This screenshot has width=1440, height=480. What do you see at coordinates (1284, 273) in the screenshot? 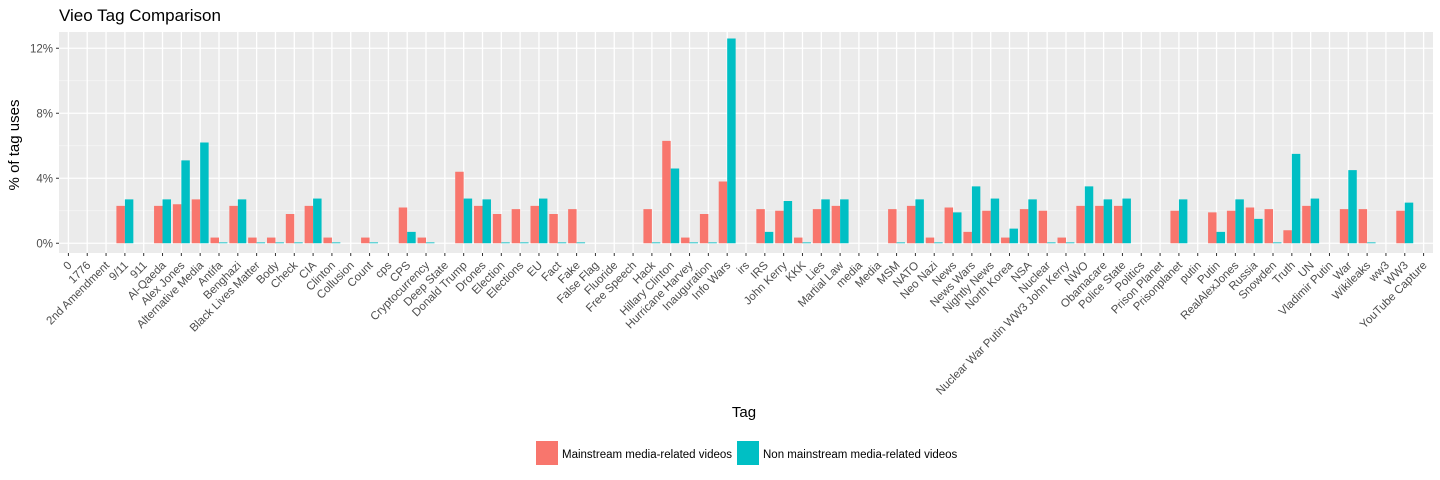
I see `x-tick-label: Truth` at bounding box center [1284, 273].